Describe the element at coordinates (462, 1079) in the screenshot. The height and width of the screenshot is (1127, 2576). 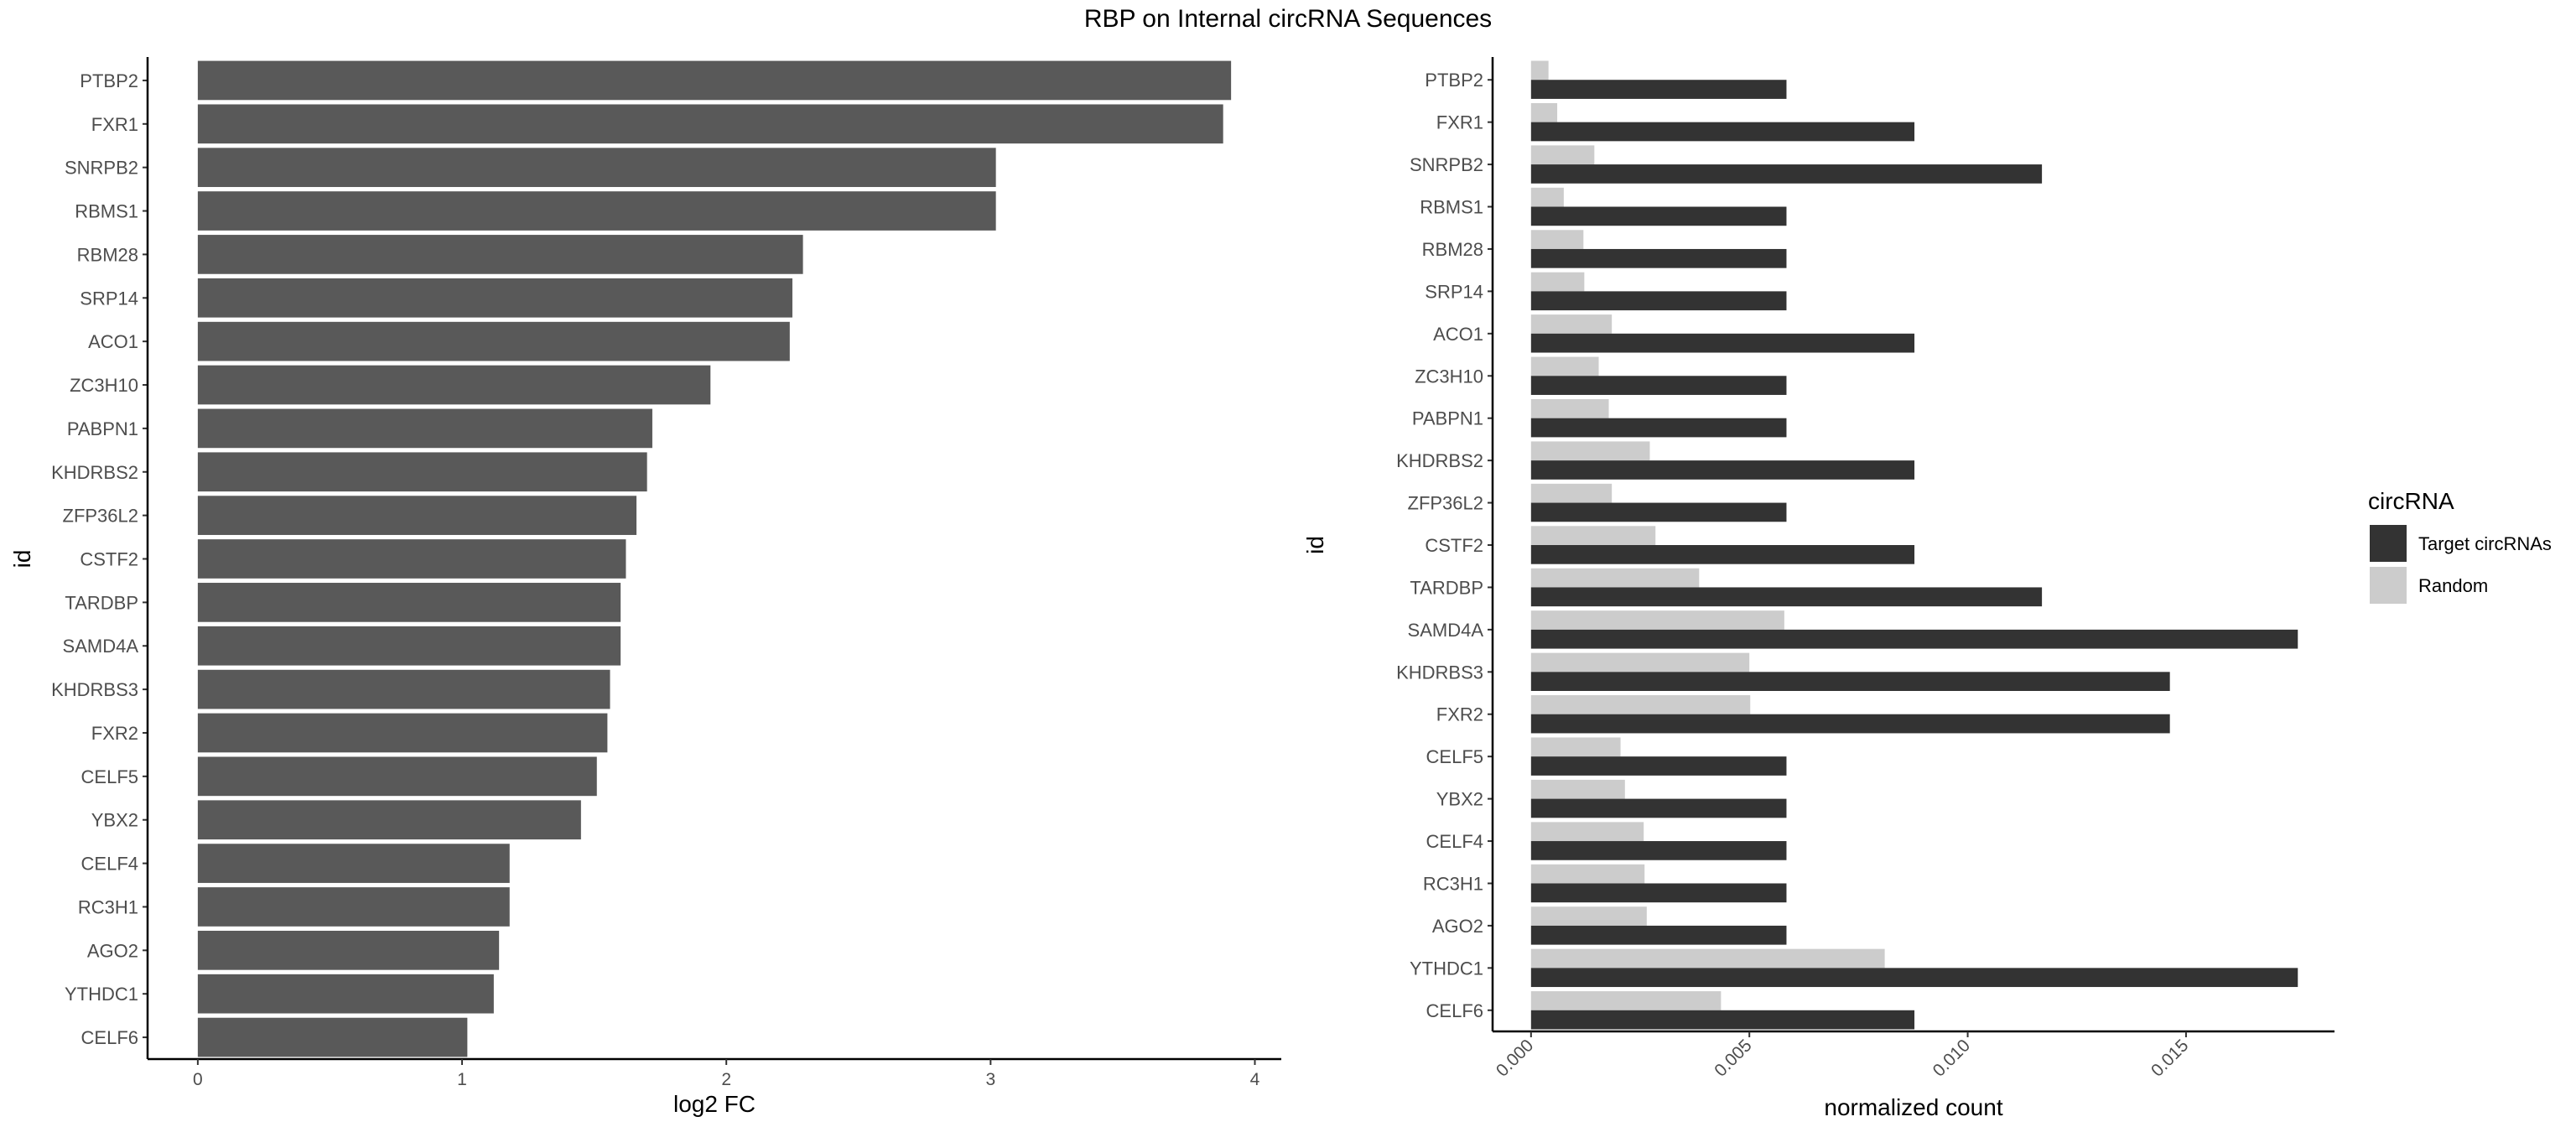
I see `x-tick-label-1: 1` at that location.